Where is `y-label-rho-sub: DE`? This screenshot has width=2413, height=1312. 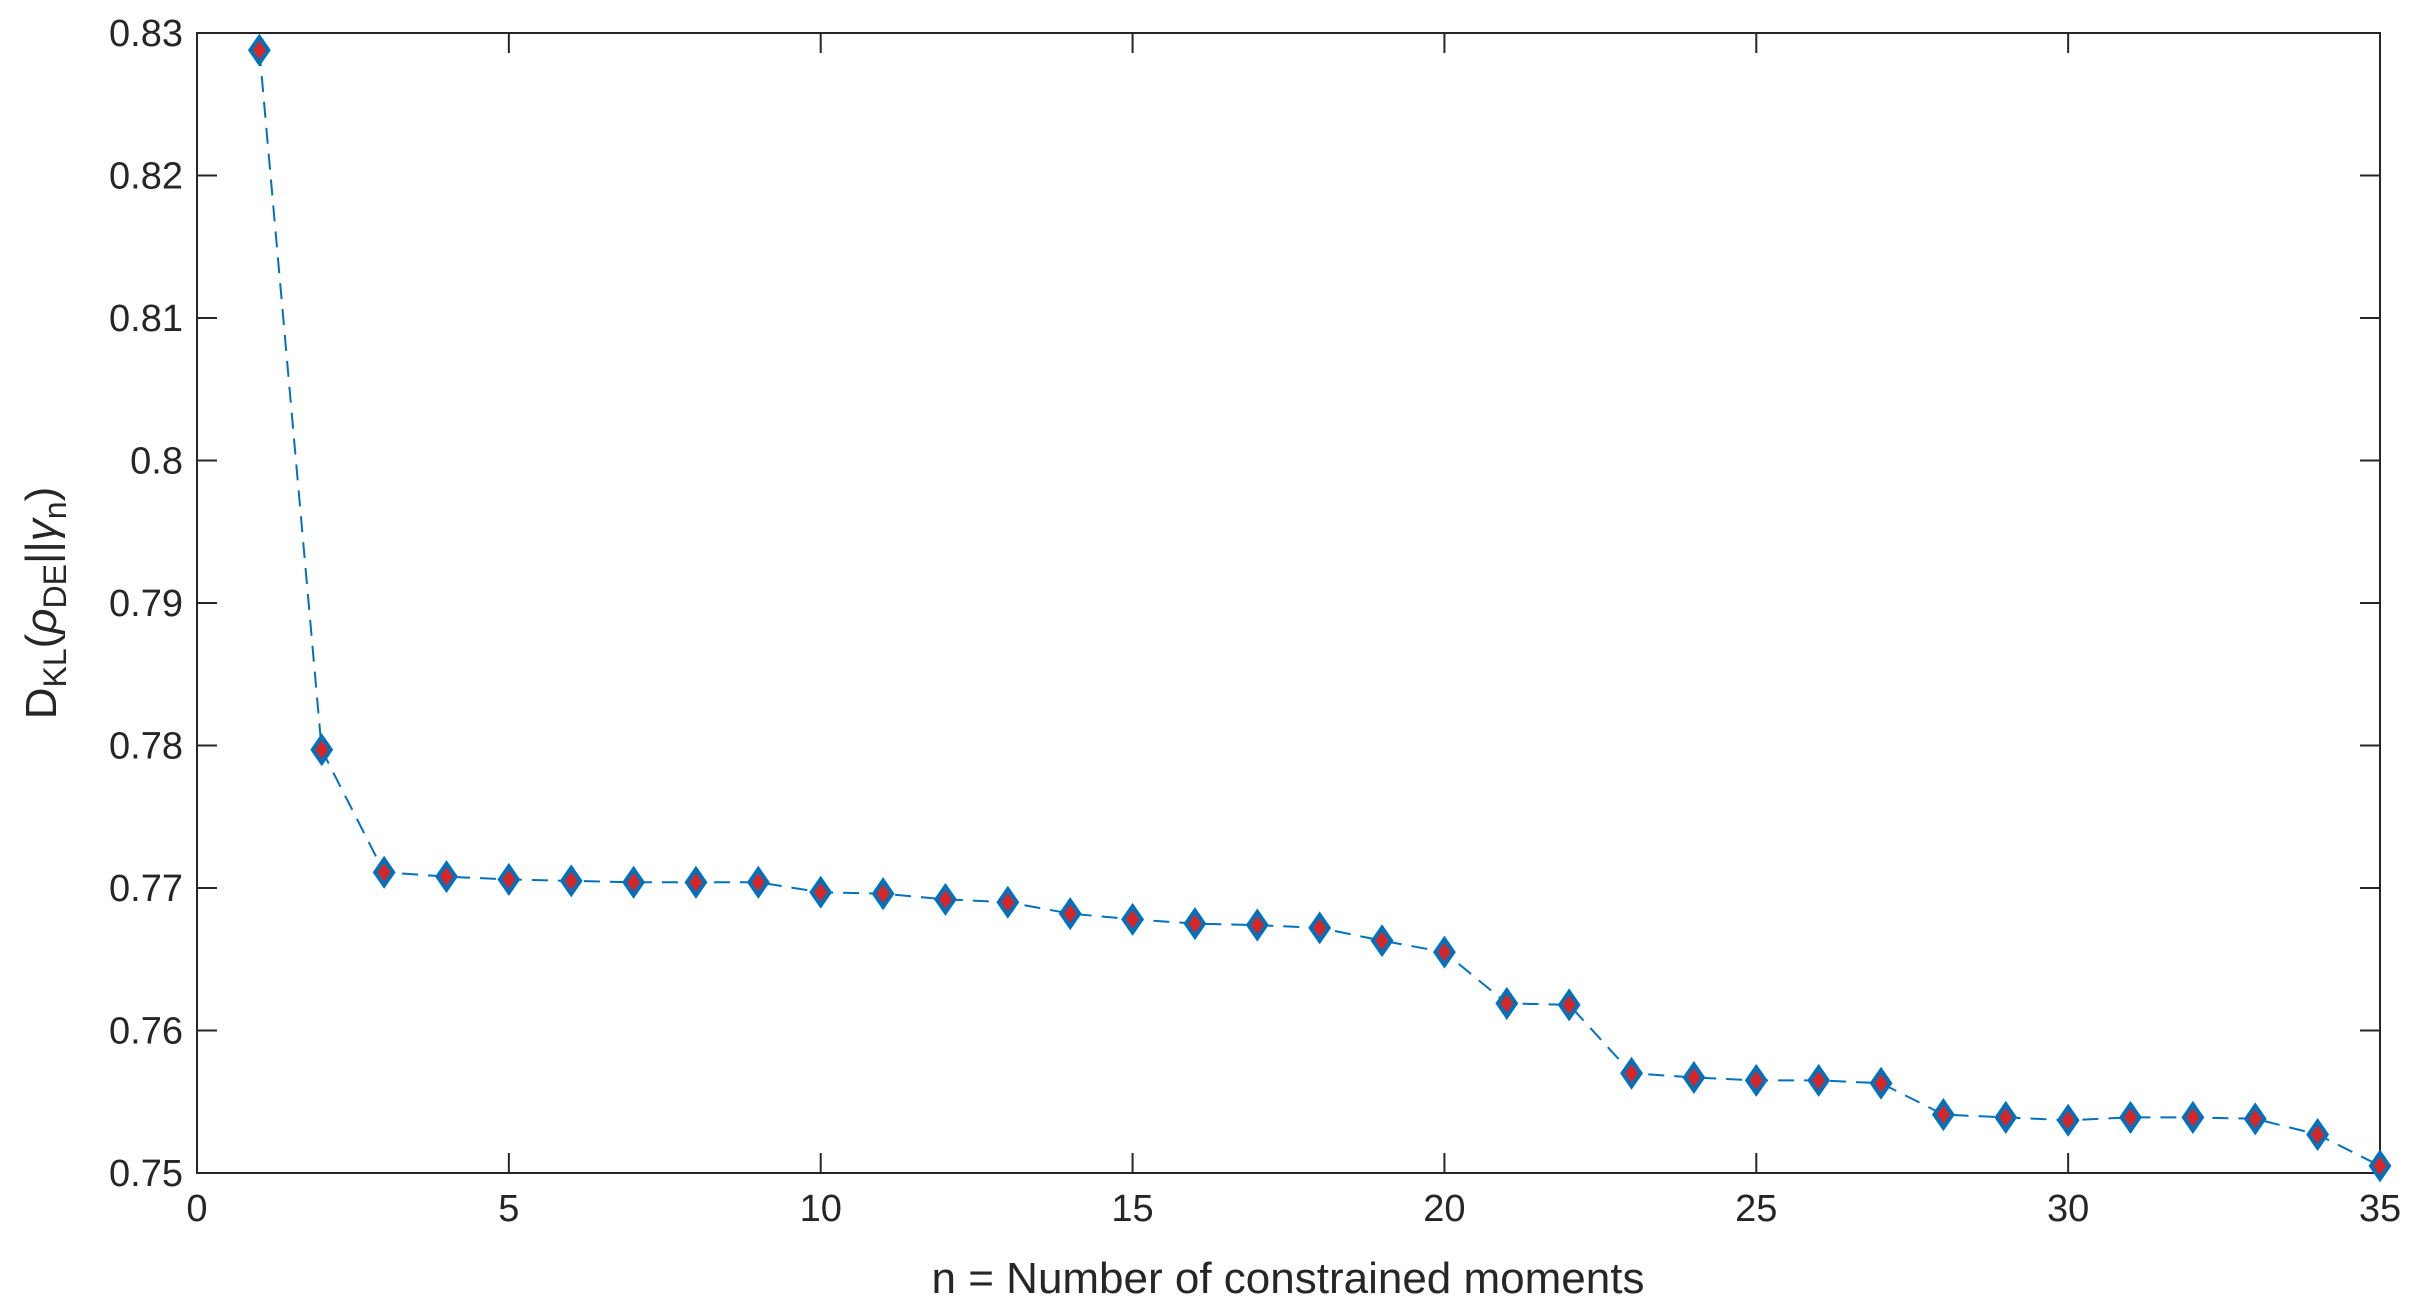 y-label-rho-sub: DE is located at coordinates (55, 586).